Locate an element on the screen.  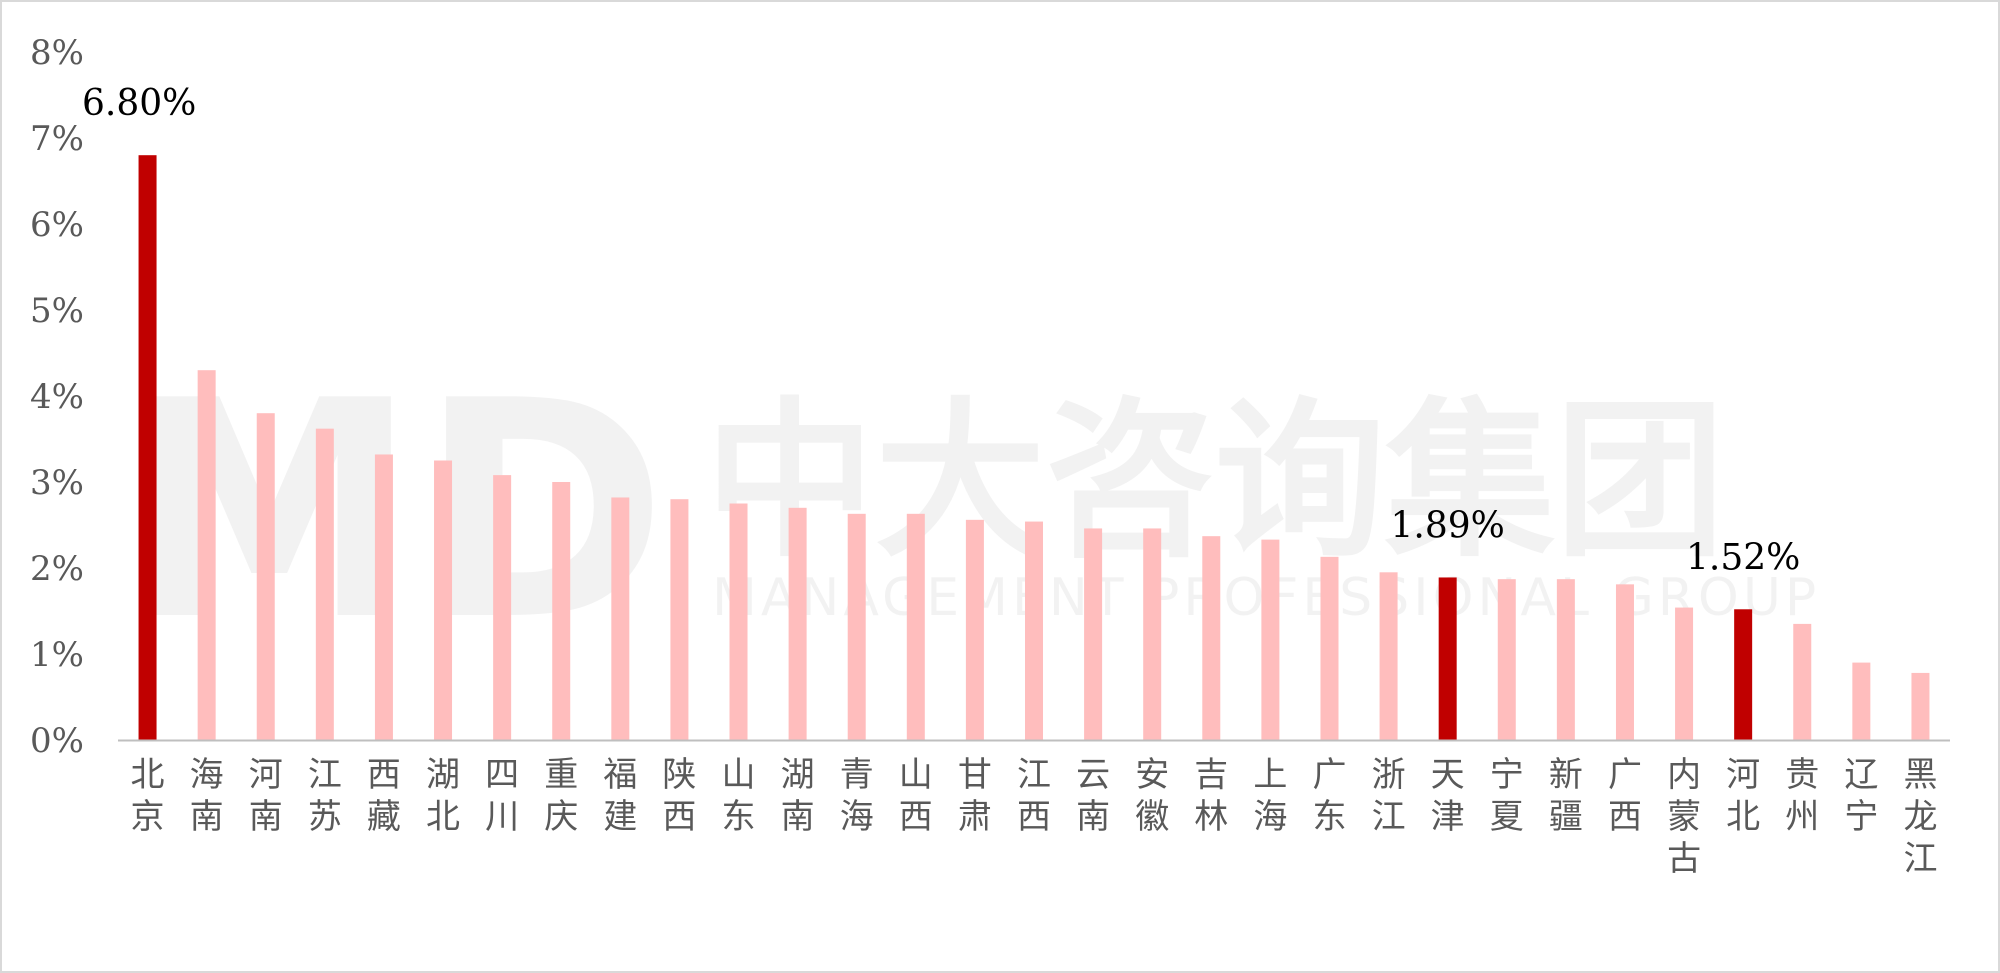
data-label: 6.80% is located at coordinates (139, 103).